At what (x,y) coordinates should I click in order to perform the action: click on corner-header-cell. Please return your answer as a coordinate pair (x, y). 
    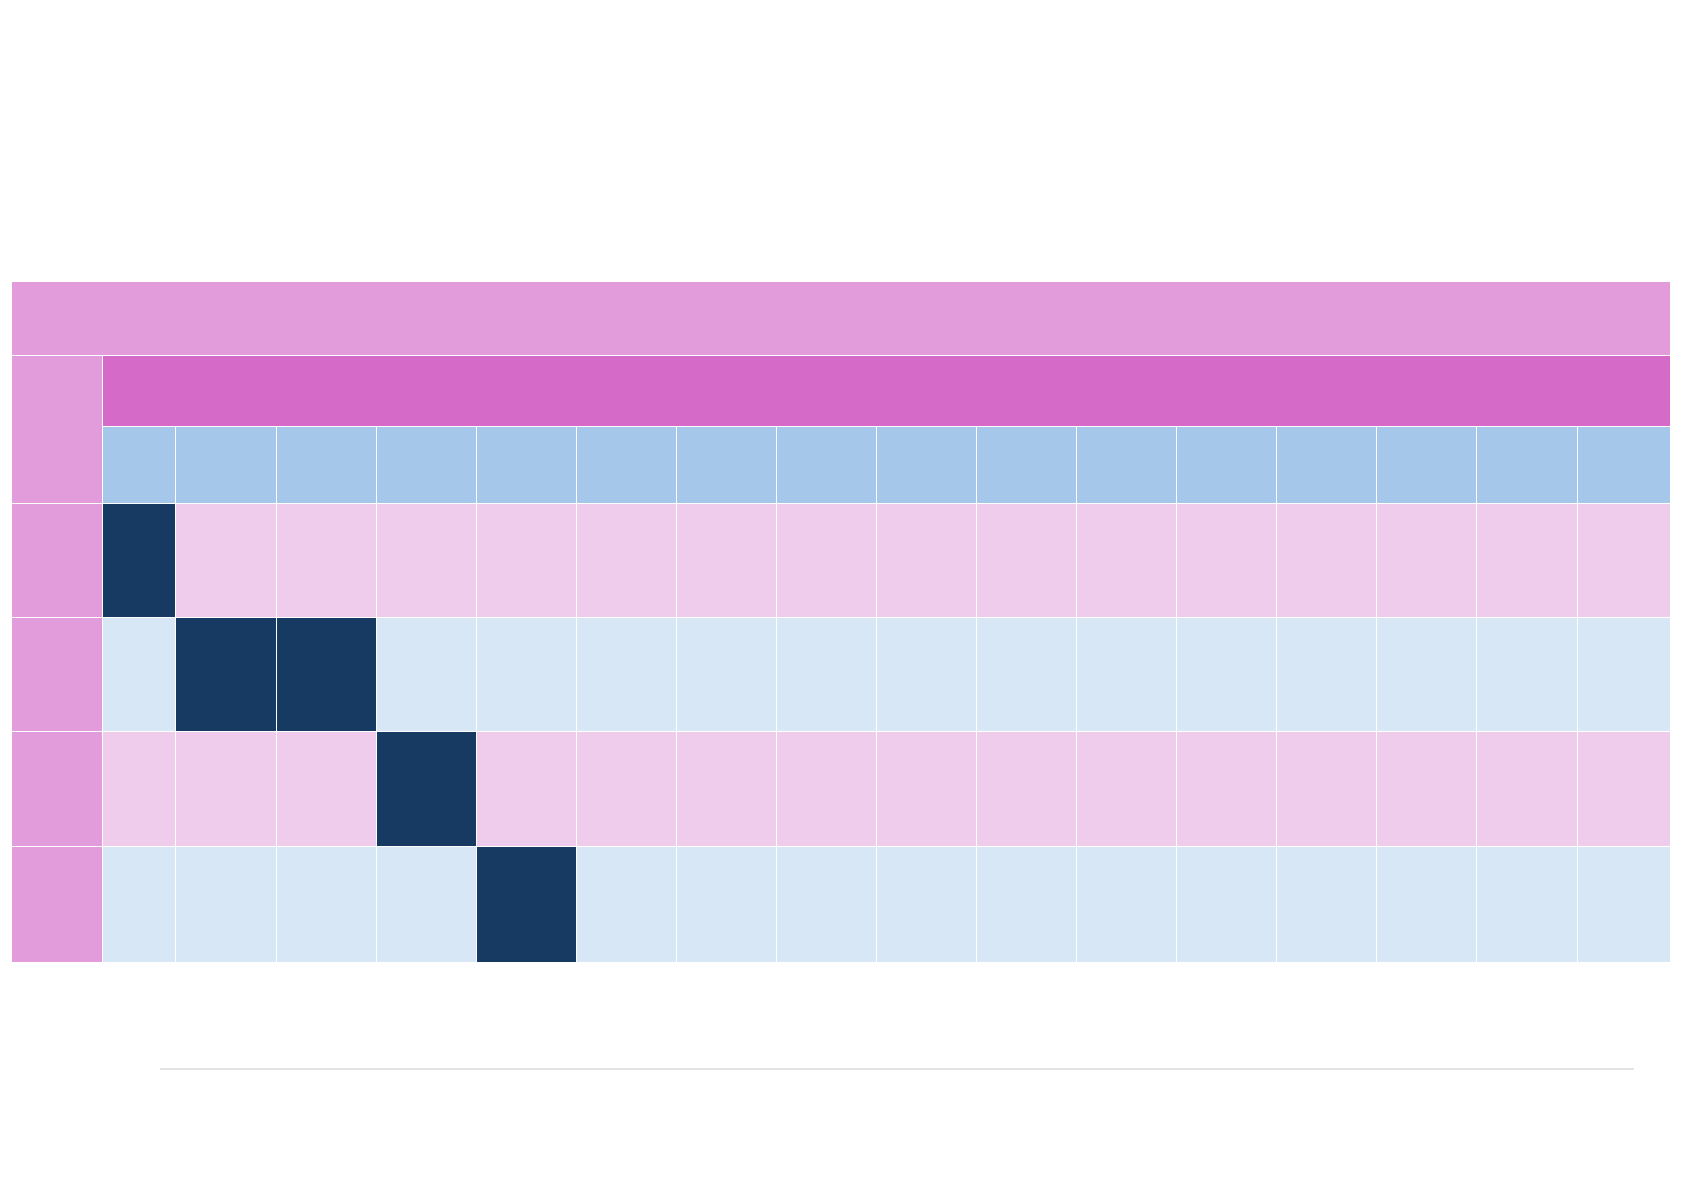
    Looking at the image, I should click on (57, 429).